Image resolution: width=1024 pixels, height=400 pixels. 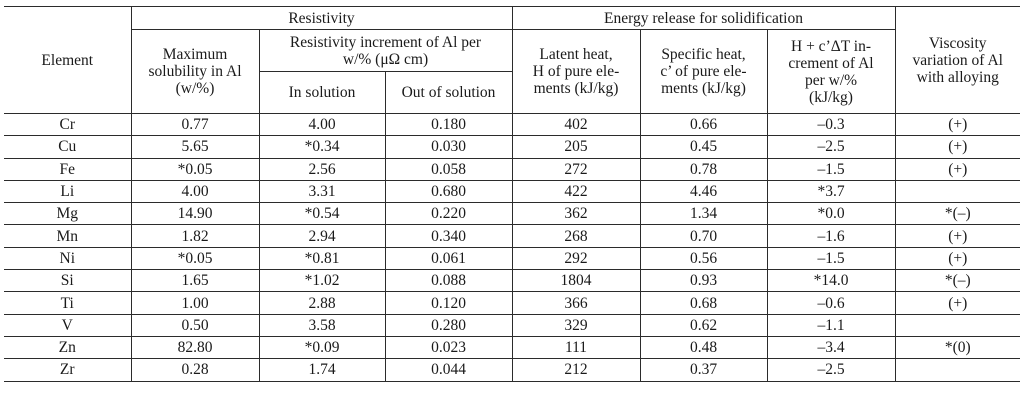 I want to click on cell-resistivity-in-solution: *0.54, so click(x=322, y=214).